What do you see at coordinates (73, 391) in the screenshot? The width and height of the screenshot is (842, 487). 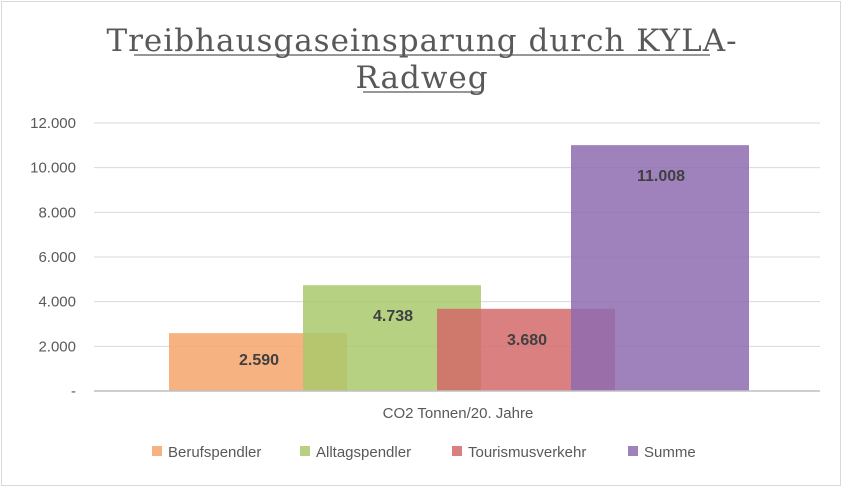 I see `y-tick-label: -` at bounding box center [73, 391].